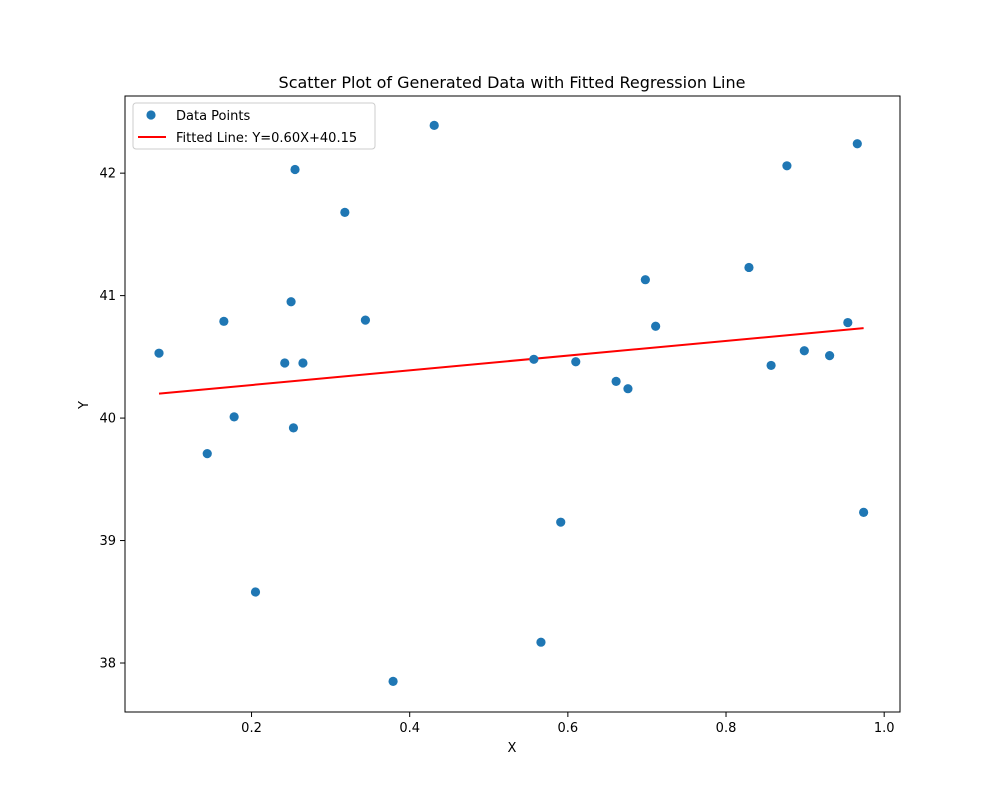 The height and width of the screenshot is (800, 1000). What do you see at coordinates (884, 728) in the screenshot?
I see `x-tick-label-5: 1.0` at bounding box center [884, 728].